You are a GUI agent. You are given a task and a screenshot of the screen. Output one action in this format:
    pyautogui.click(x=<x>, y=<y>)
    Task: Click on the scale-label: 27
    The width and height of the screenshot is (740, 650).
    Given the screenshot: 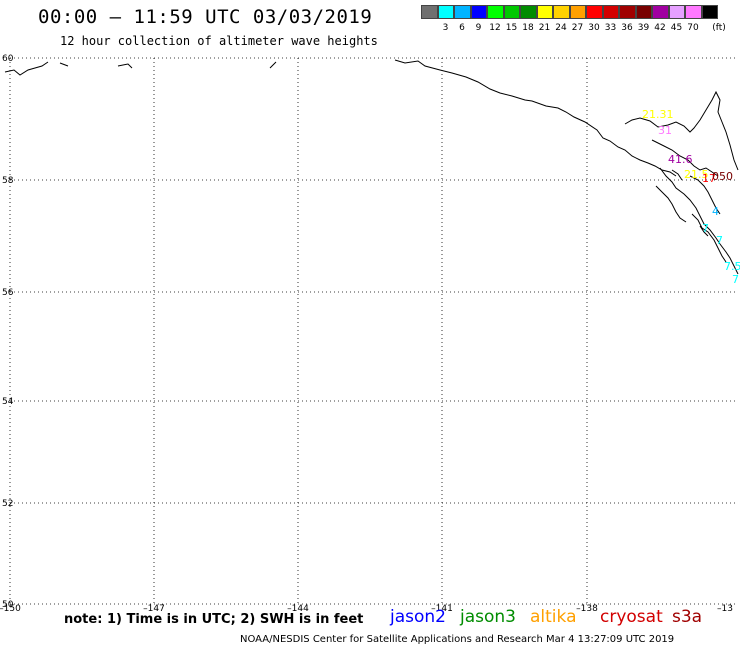 What is the action you would take?
    pyautogui.click(x=577, y=28)
    